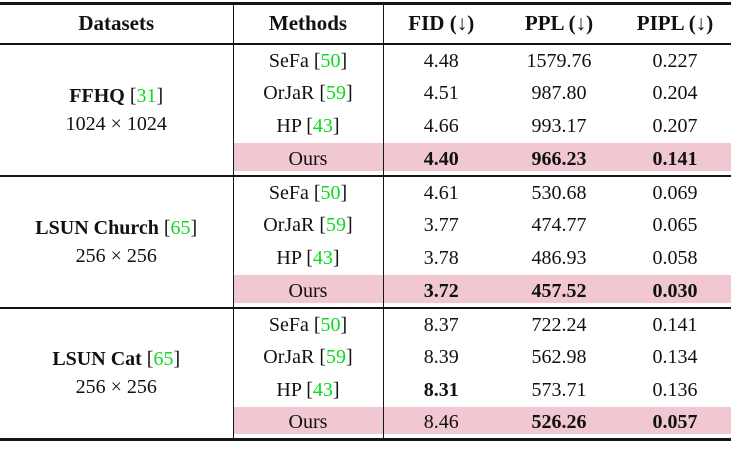 The width and height of the screenshot is (731, 452). Describe the element at coordinates (441, 159) in the screenshot. I see `fid-value: 4.40` at that location.